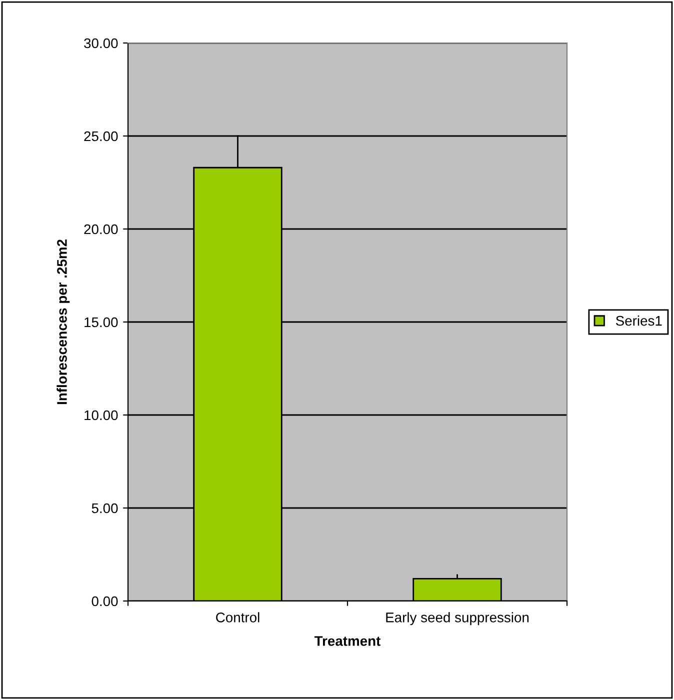 The height and width of the screenshot is (700, 674). What do you see at coordinates (457, 619) in the screenshot?
I see `x-tick-label: Early seed suppression` at bounding box center [457, 619].